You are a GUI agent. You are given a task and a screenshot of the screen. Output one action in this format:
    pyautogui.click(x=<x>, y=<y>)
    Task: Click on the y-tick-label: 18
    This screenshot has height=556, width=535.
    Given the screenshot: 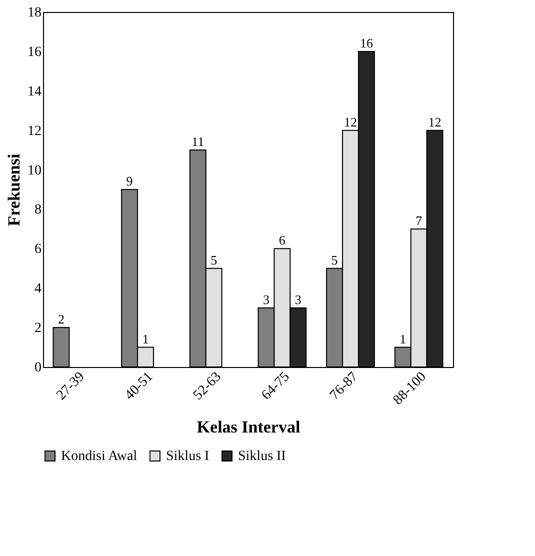 What is the action you would take?
    pyautogui.click(x=35, y=13)
    